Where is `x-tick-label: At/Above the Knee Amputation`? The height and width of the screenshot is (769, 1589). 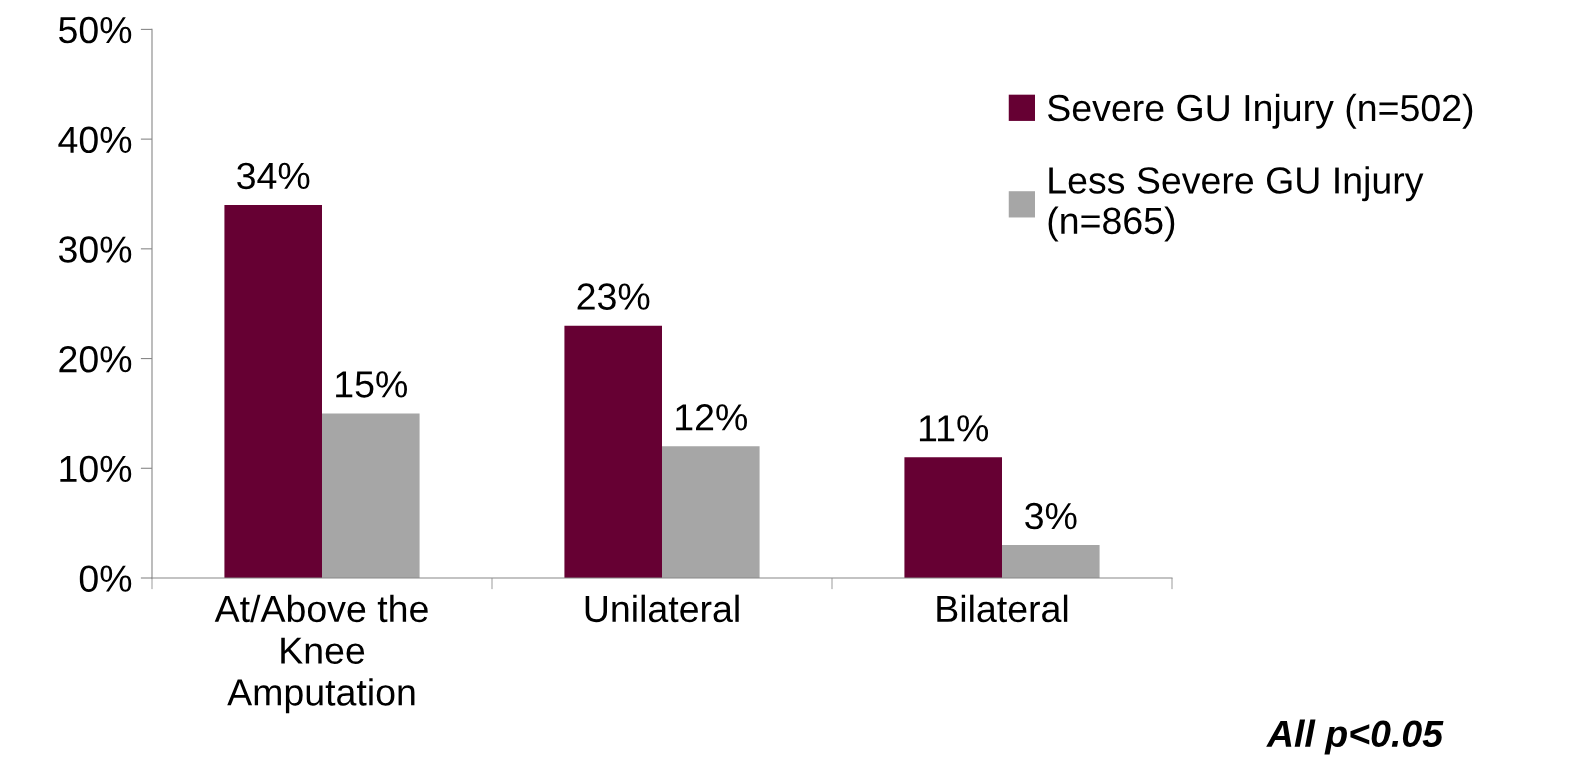 x-tick-label: At/Above the Knee Amputation is located at coordinates (321, 654).